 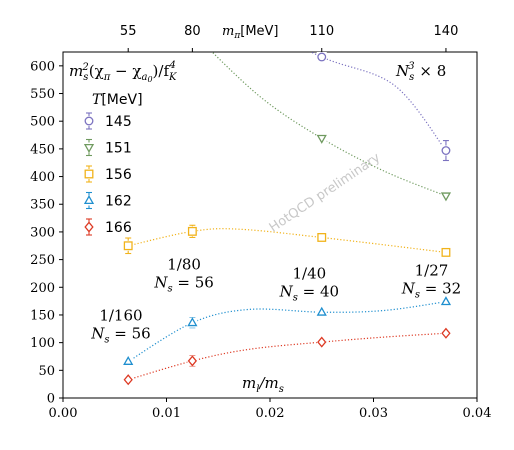 I want to click on x-tick-label: 0.00, so click(x=63, y=413).